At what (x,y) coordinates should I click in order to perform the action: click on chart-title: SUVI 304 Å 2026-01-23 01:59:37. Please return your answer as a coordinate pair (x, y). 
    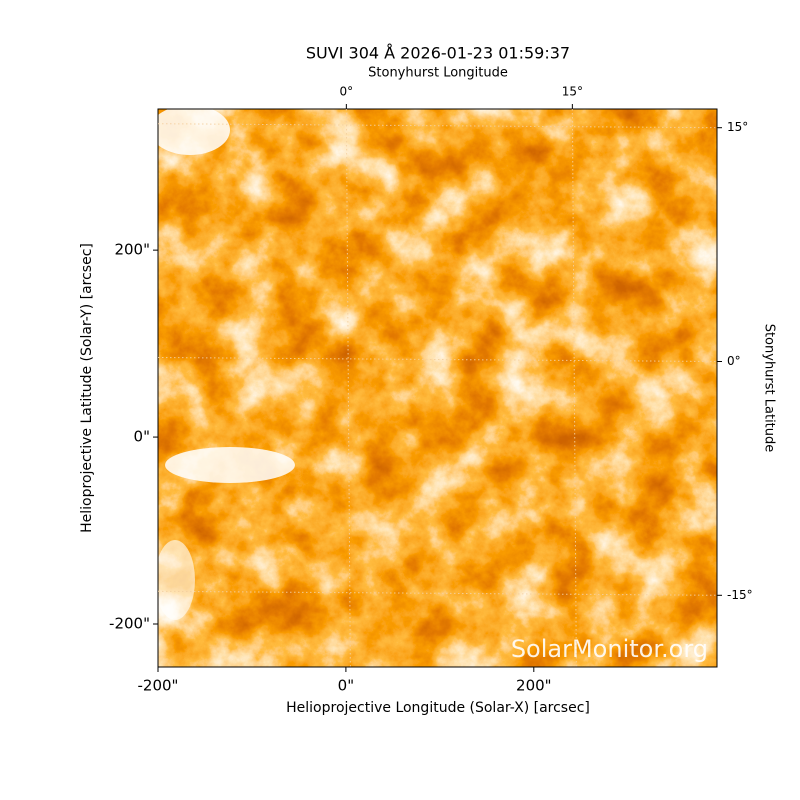
    Looking at the image, I should click on (438, 53).